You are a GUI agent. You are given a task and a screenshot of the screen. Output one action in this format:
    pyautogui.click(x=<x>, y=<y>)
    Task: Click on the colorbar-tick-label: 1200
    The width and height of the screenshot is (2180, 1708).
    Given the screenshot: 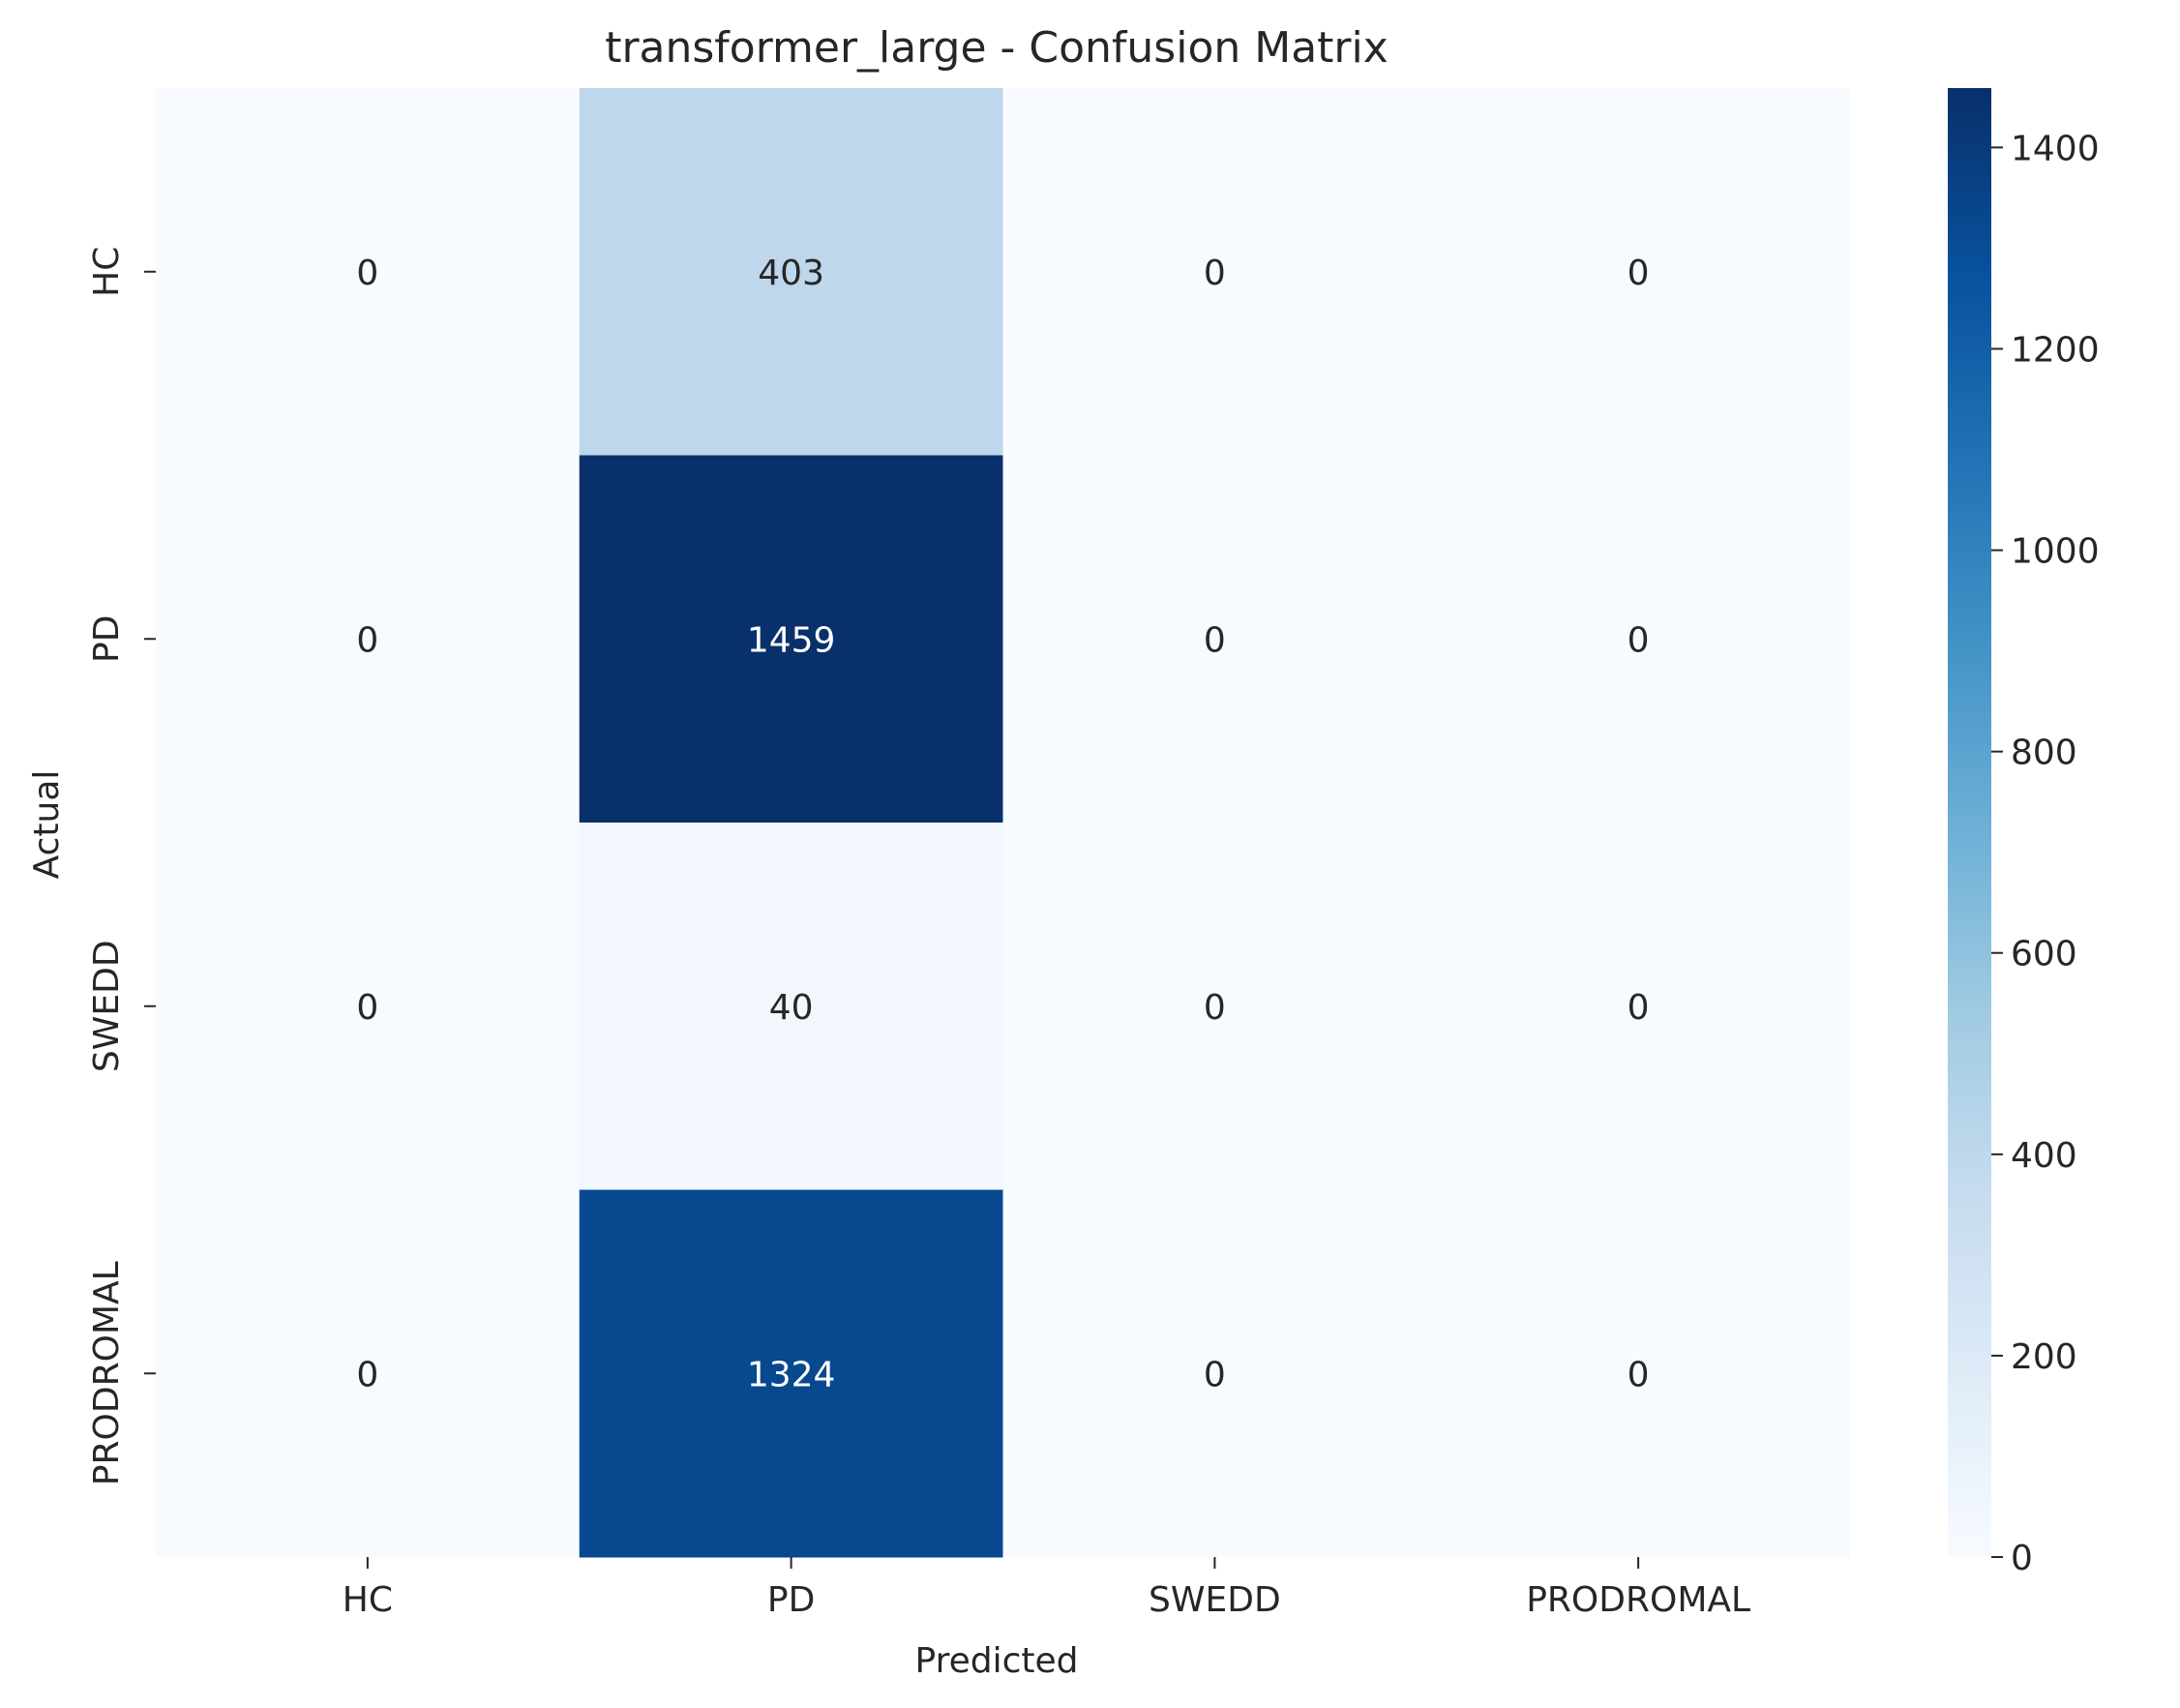 What is the action you would take?
    pyautogui.click(x=2056, y=350)
    